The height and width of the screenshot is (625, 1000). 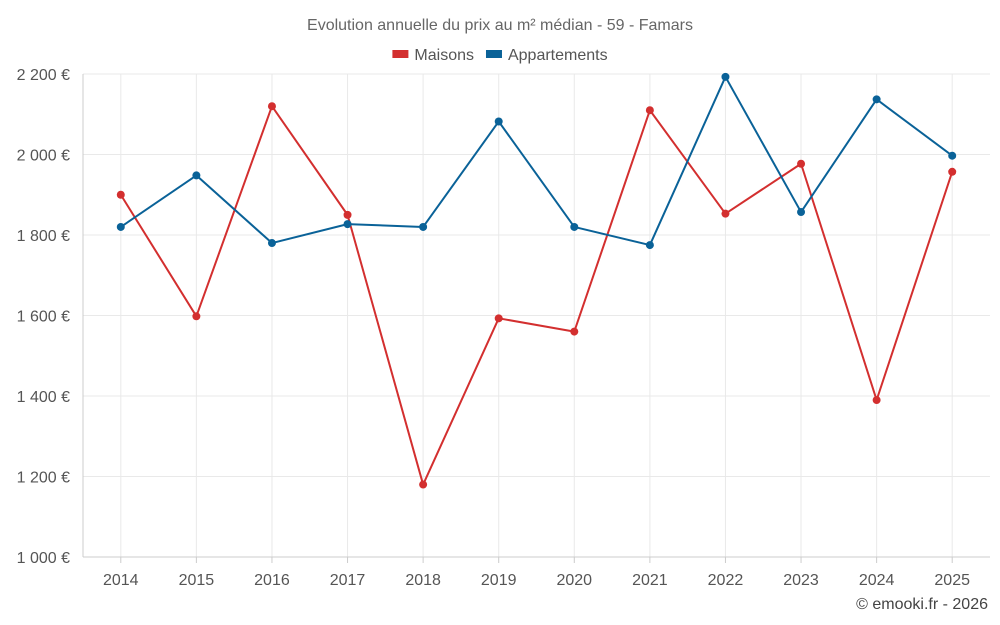 I want to click on y-tick-label: 1 000 €, so click(x=43, y=558).